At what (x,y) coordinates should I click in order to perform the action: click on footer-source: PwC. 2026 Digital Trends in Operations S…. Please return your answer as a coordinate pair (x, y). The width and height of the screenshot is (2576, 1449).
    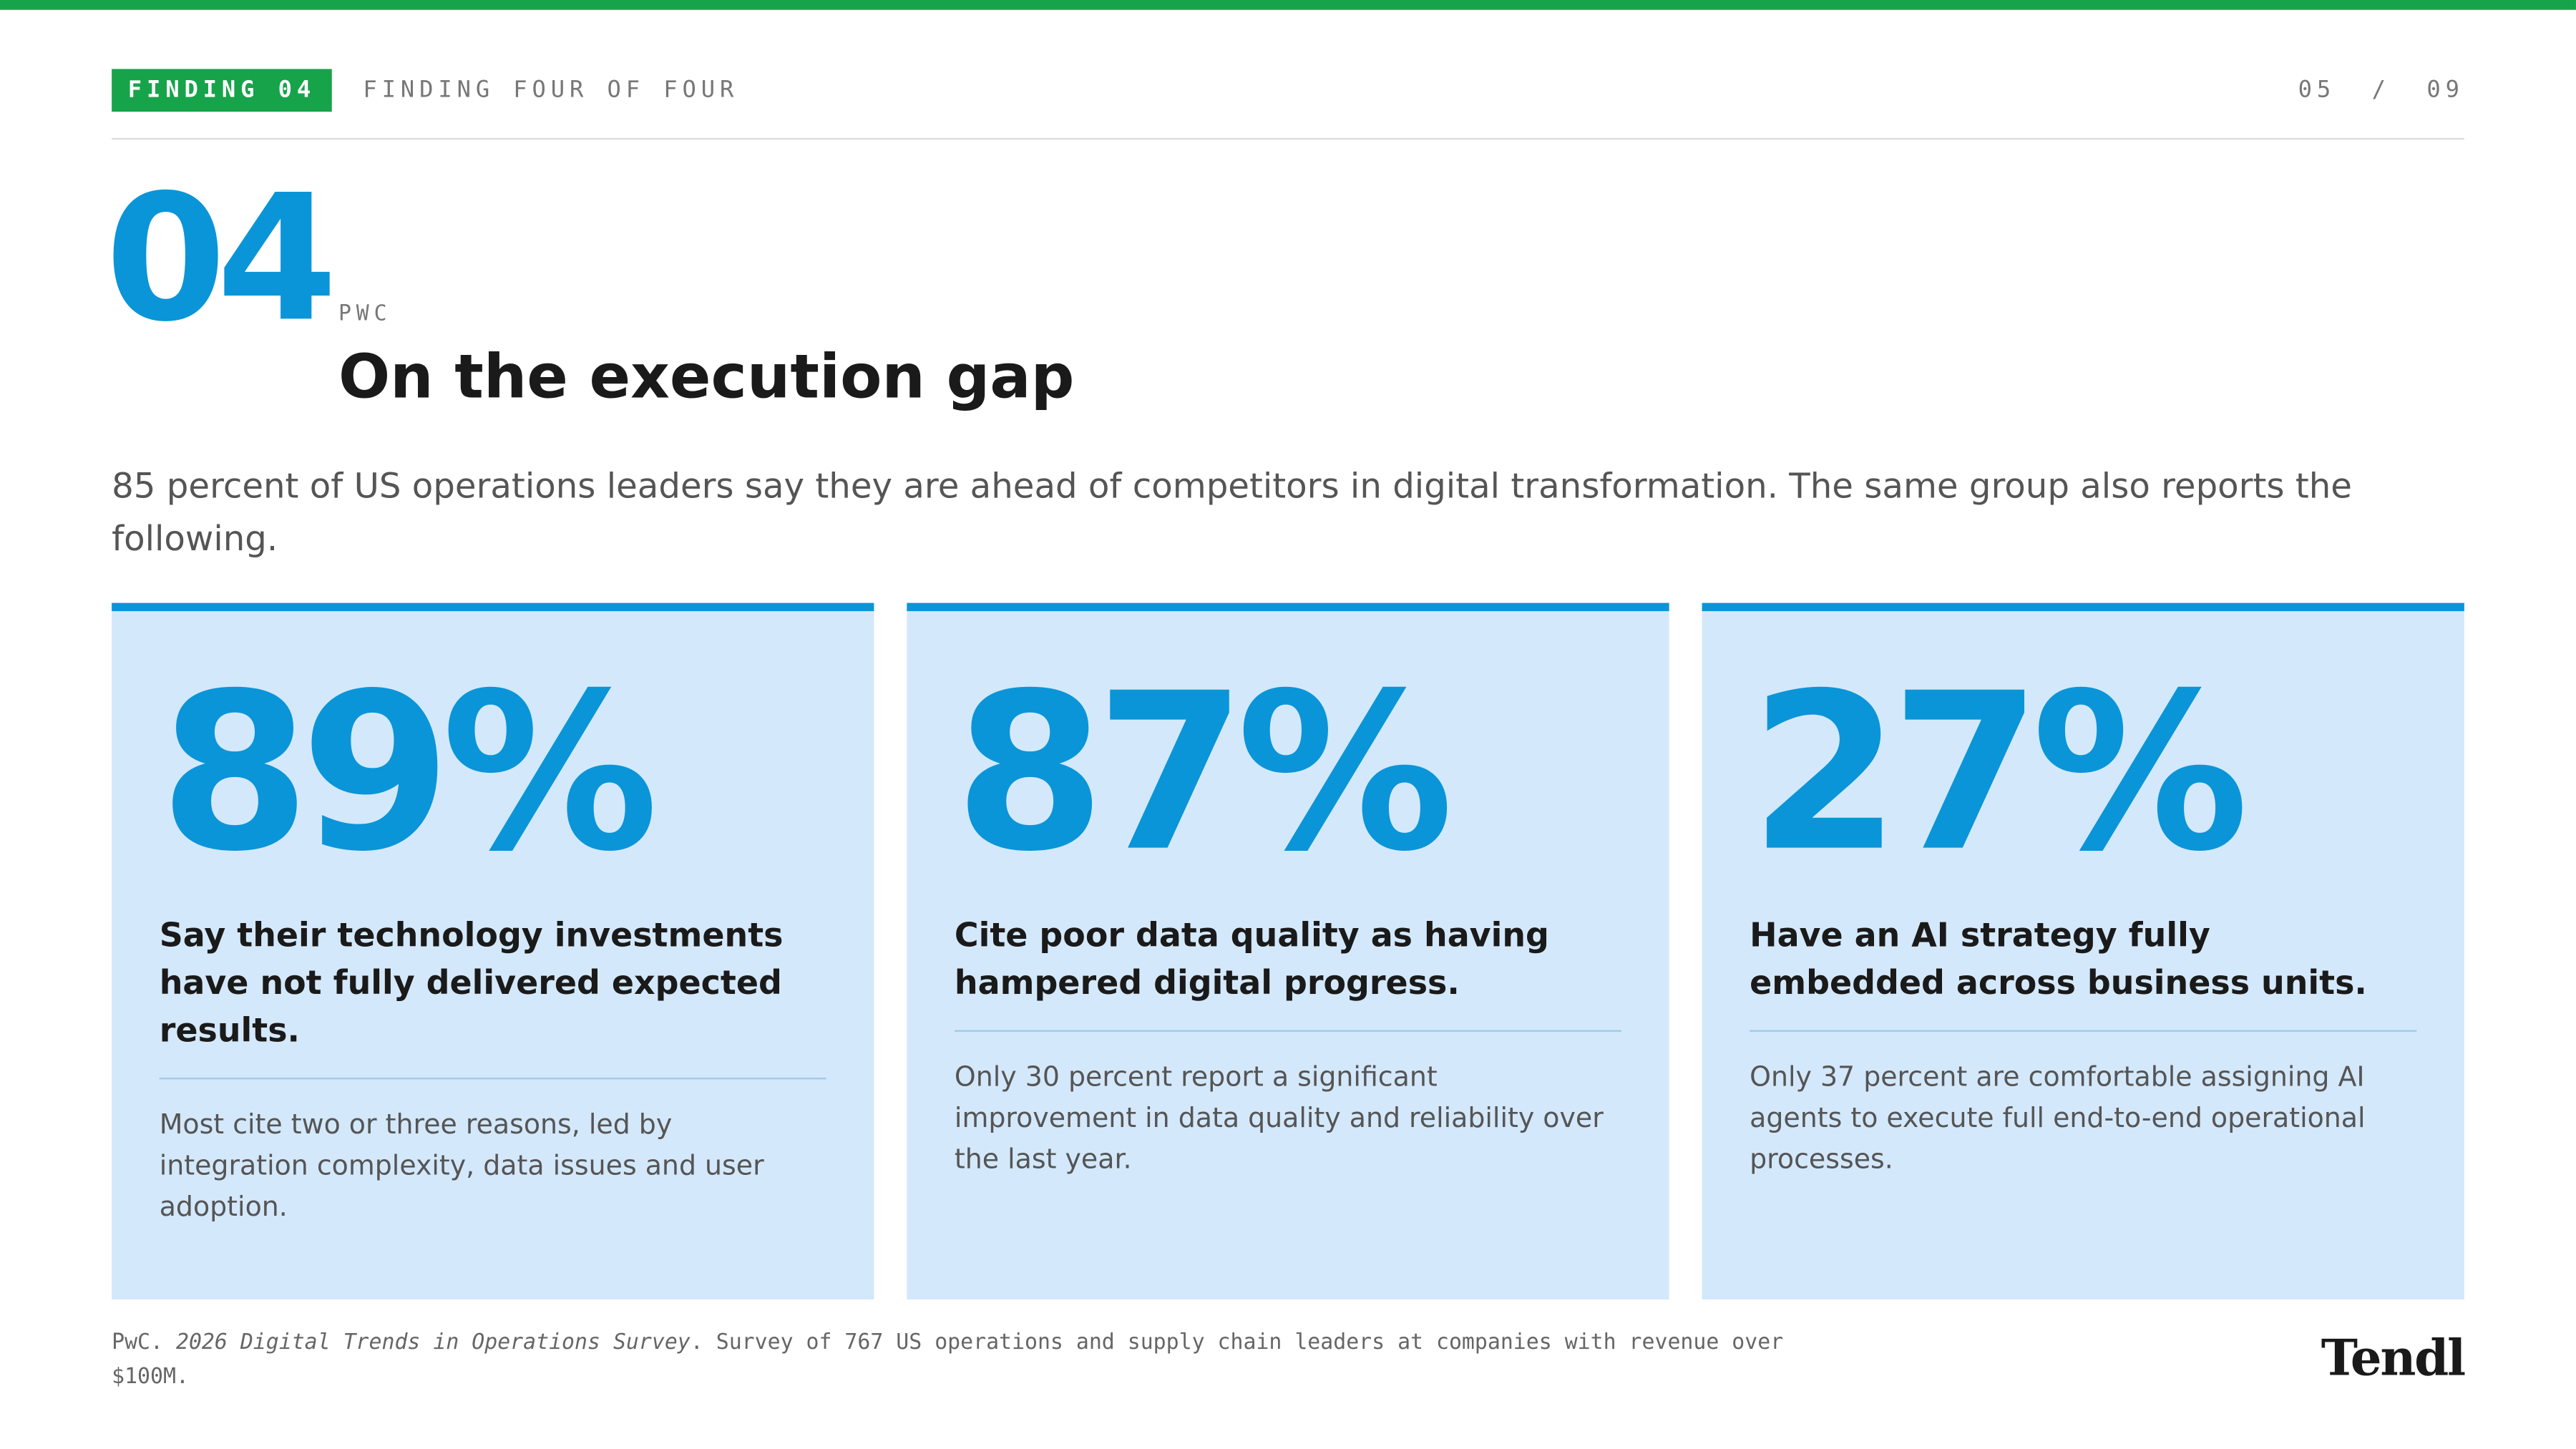
    Looking at the image, I should click on (966, 1360).